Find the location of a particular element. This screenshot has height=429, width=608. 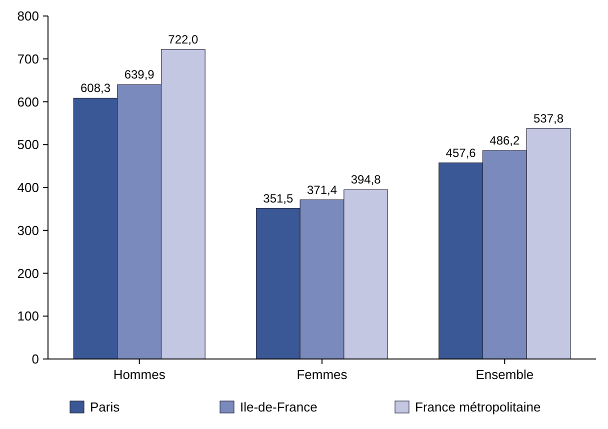

data-label: 486,2 is located at coordinates (505, 141).